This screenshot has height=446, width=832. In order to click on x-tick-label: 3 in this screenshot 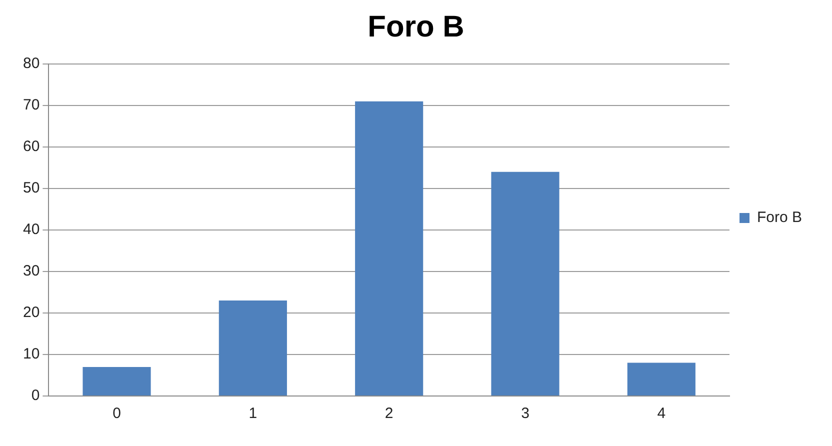, I will do `click(525, 413)`.